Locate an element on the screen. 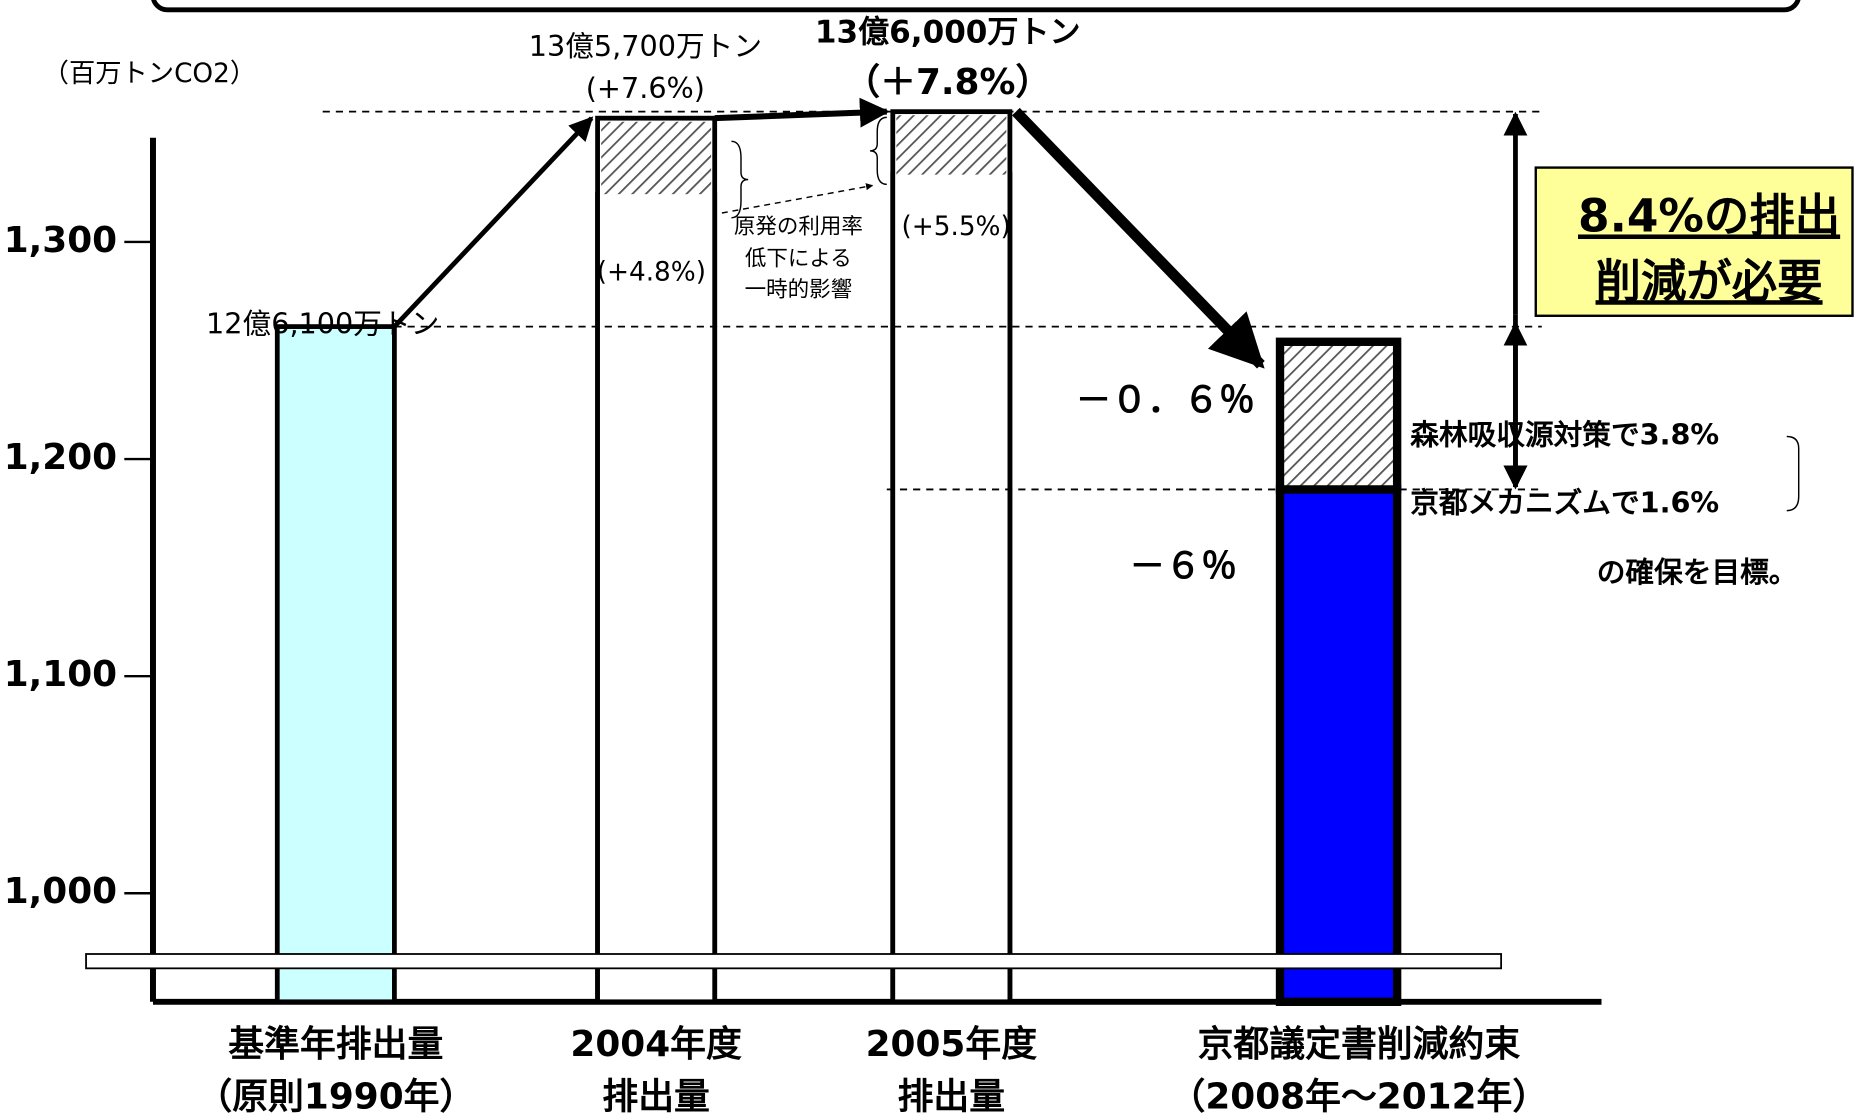 The height and width of the screenshot is (1118, 1874). x-tick-label: （2008年～2012年） is located at coordinates (1359, 1097).